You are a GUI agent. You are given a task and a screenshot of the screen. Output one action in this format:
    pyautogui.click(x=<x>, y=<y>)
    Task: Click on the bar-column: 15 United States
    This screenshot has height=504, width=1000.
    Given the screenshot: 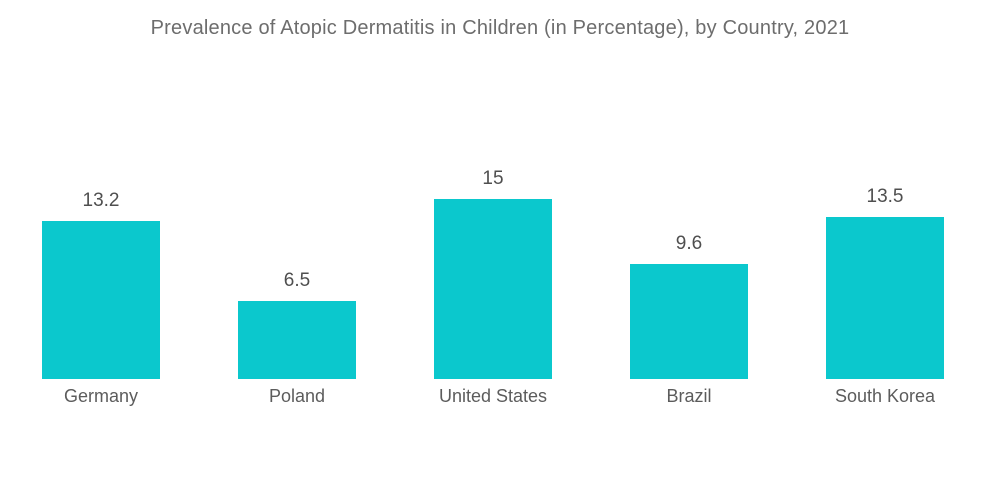 What is the action you would take?
    pyautogui.click(x=493, y=287)
    